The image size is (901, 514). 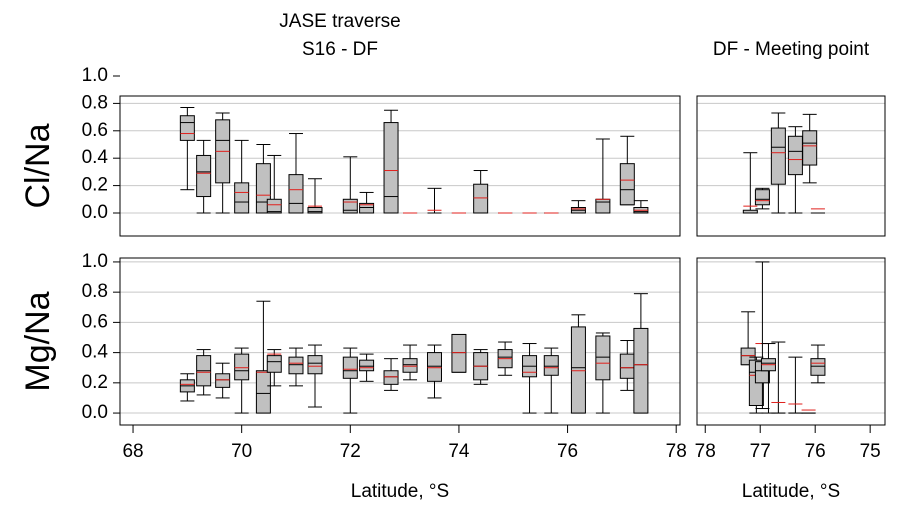 I want to click on x-tick-label: 75, so click(x=870, y=451).